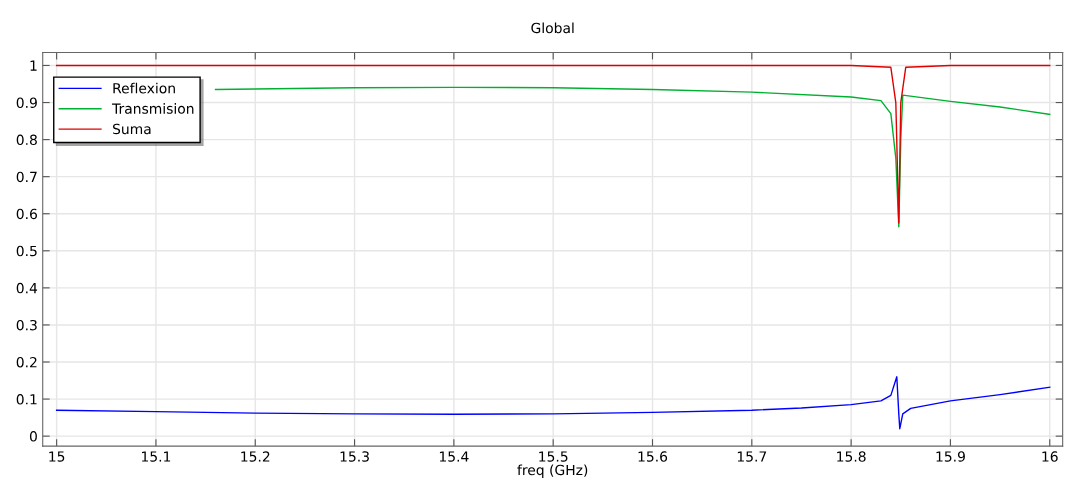 This screenshot has height=486, width=1068. Describe the element at coordinates (26, 140) in the screenshot. I see `y-tick-label: 0.8` at that location.